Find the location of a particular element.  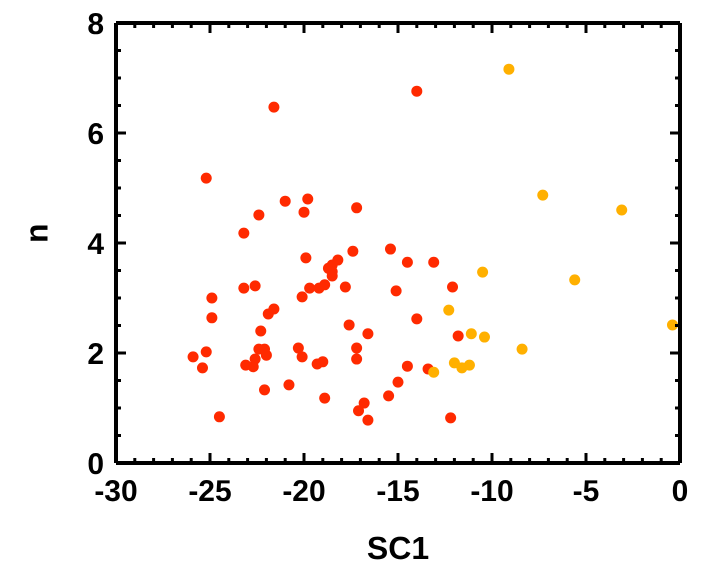

x-tick-label: -20 is located at coordinates (304, 491).